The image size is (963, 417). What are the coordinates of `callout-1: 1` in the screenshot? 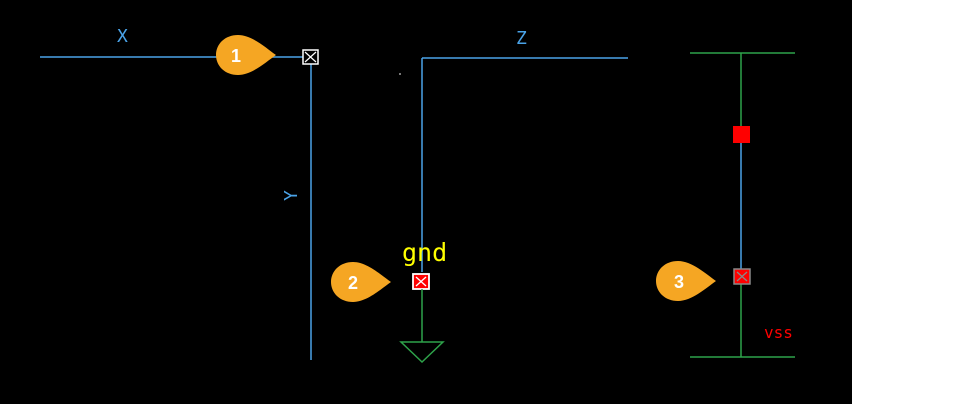 It's located at (246, 55).